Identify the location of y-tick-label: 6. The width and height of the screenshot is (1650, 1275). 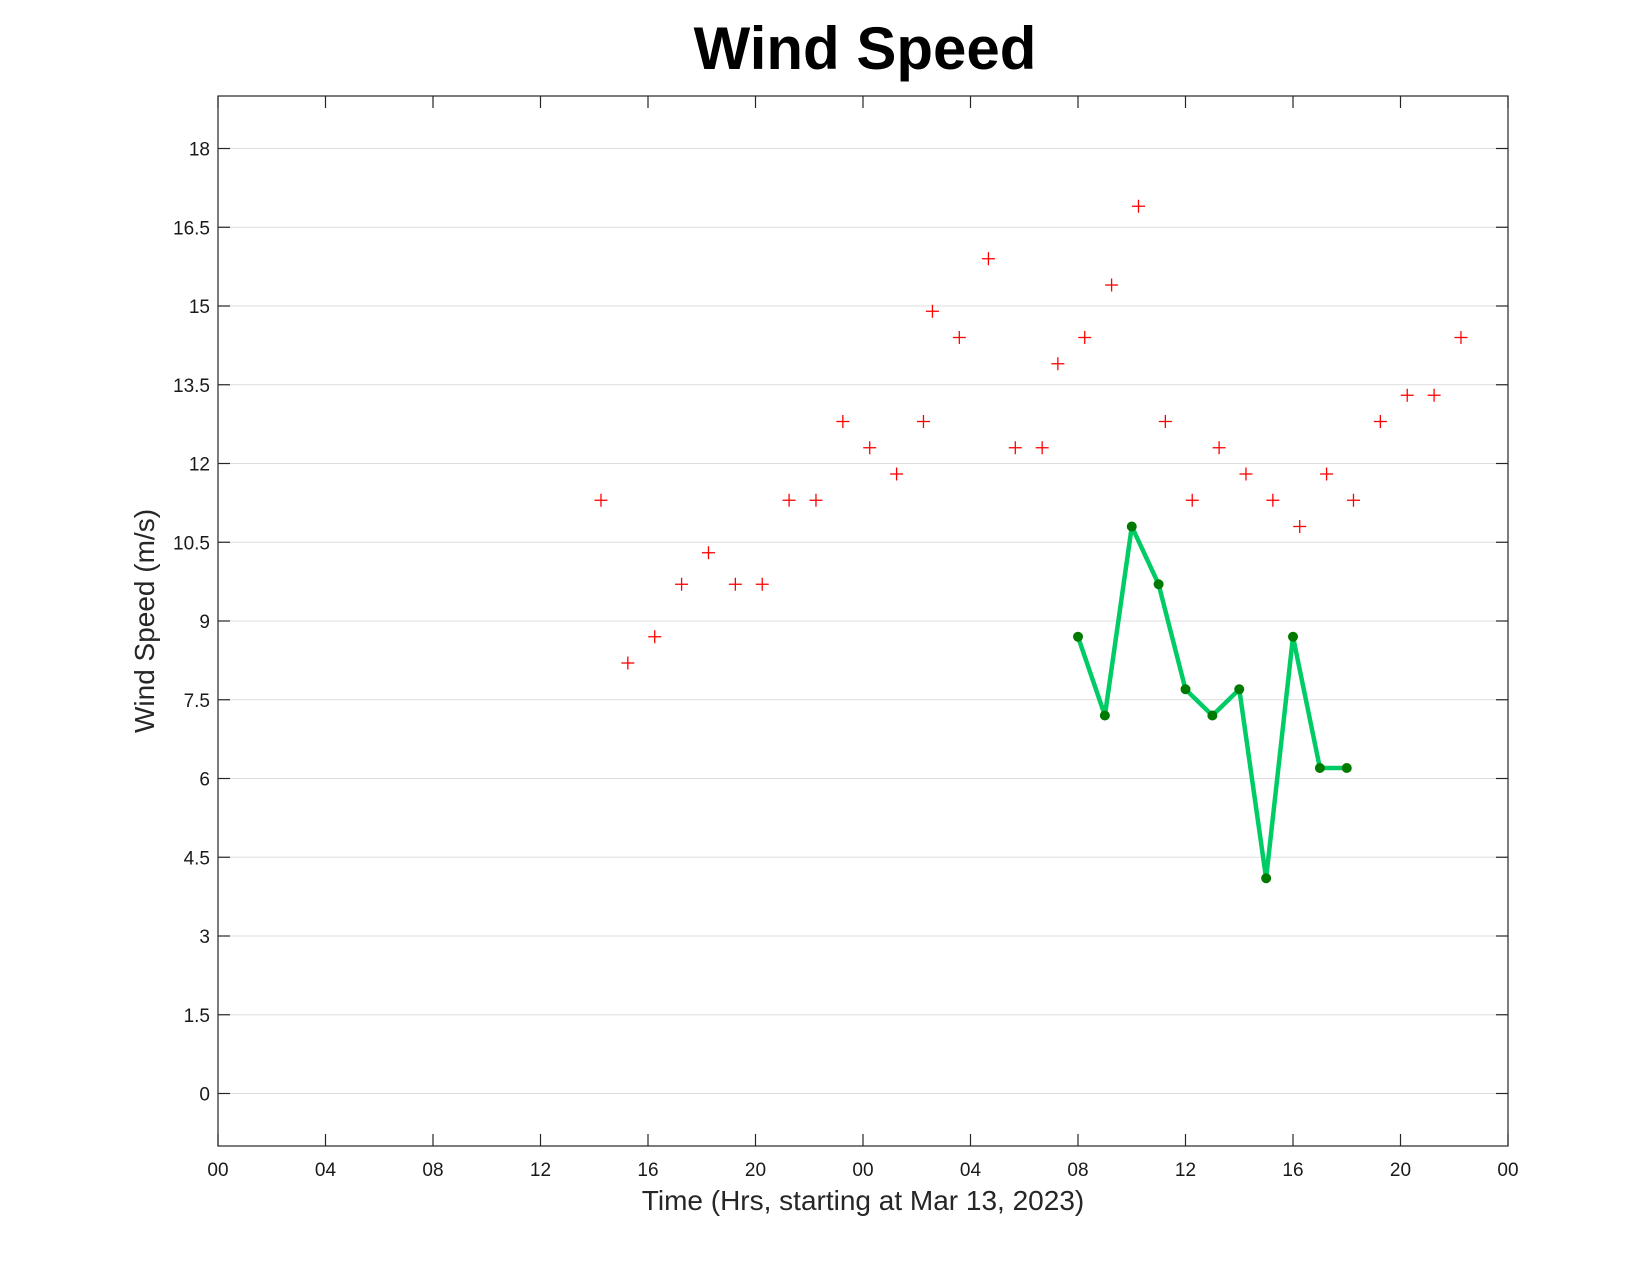
(204, 780).